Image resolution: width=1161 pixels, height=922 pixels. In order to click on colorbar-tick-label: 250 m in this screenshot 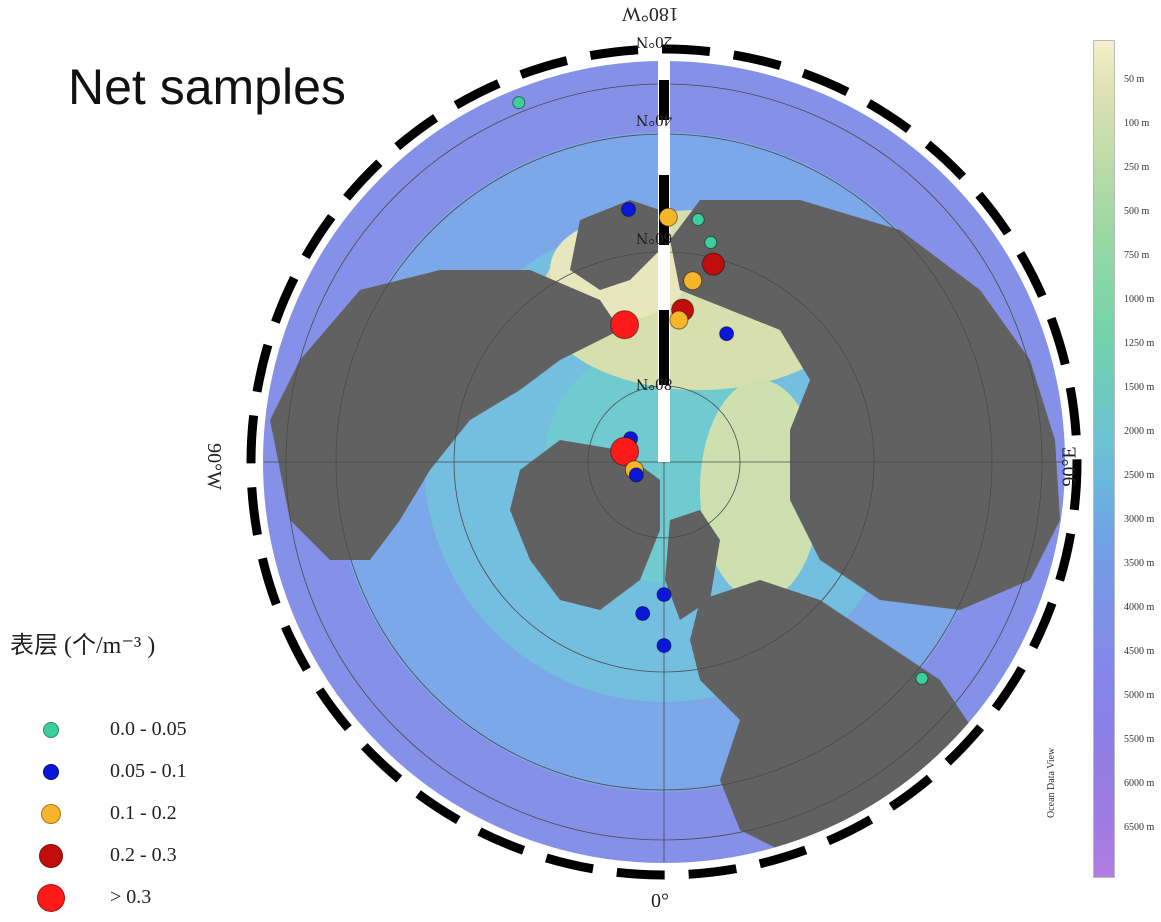, I will do `click(1137, 167)`.